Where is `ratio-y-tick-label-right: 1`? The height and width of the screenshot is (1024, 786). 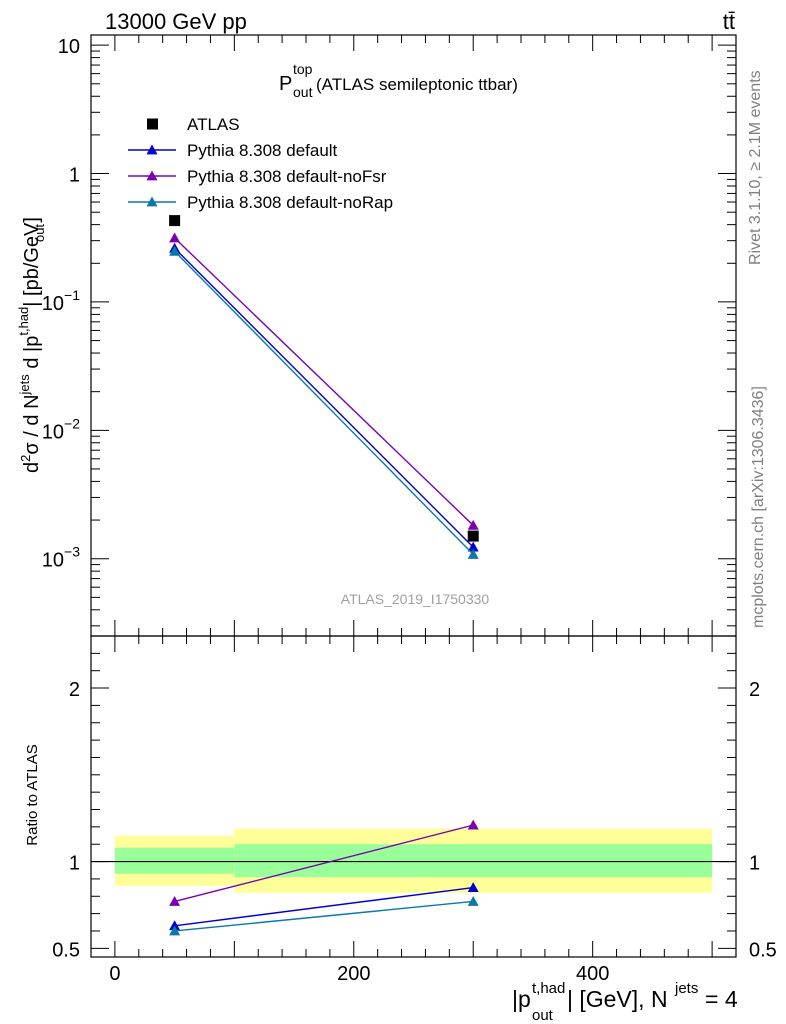 ratio-y-tick-label-right: 1 is located at coordinates (754, 864).